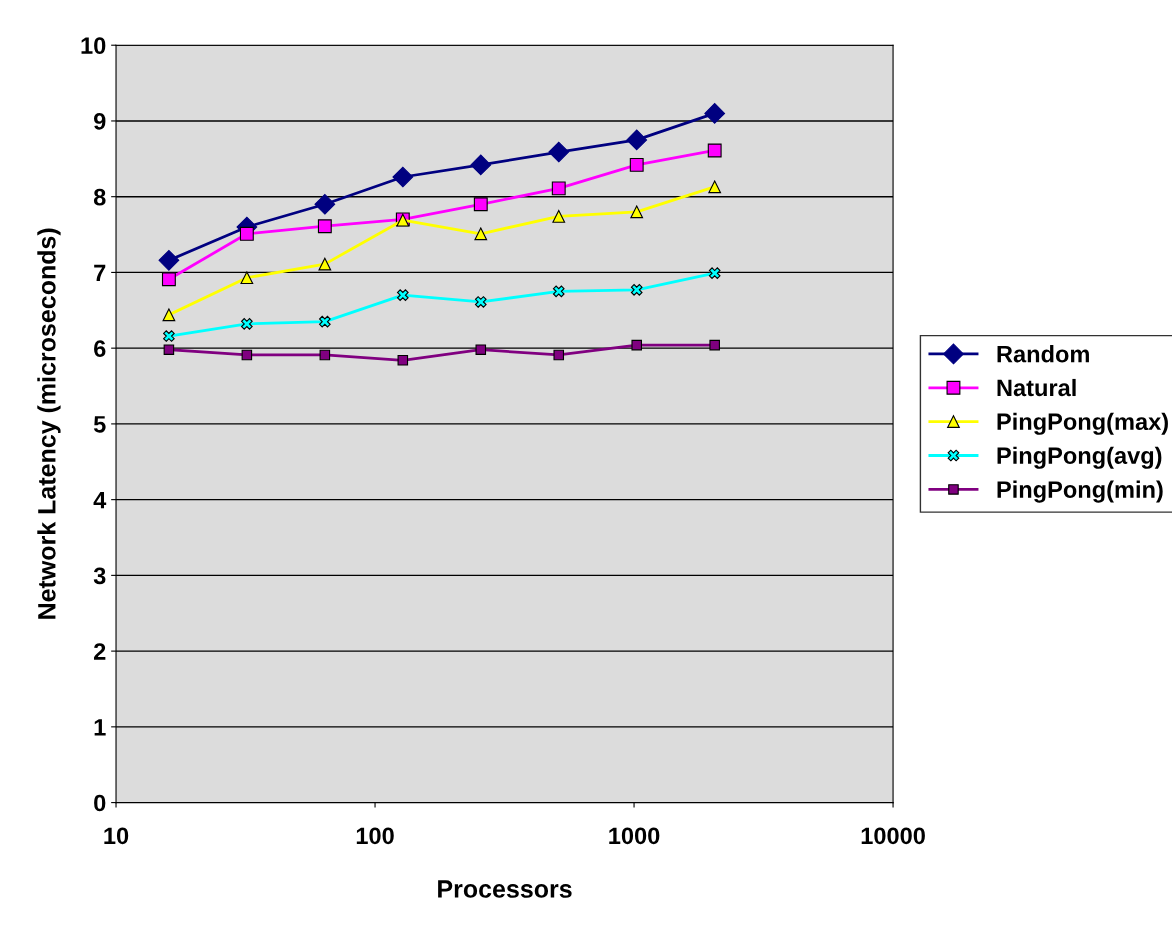 This screenshot has width=1172, height=942. Describe the element at coordinates (99, 576) in the screenshot. I see `y-tick-label: 3` at that location.